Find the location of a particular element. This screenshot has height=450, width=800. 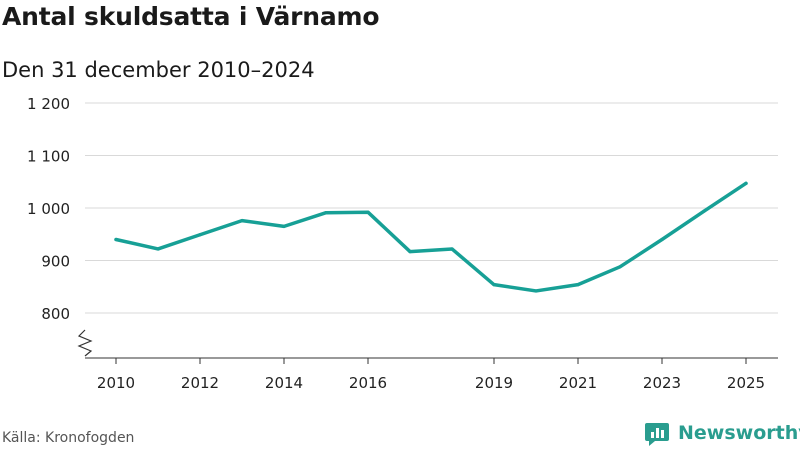

x-tick-label: 2010 is located at coordinates (116, 383).